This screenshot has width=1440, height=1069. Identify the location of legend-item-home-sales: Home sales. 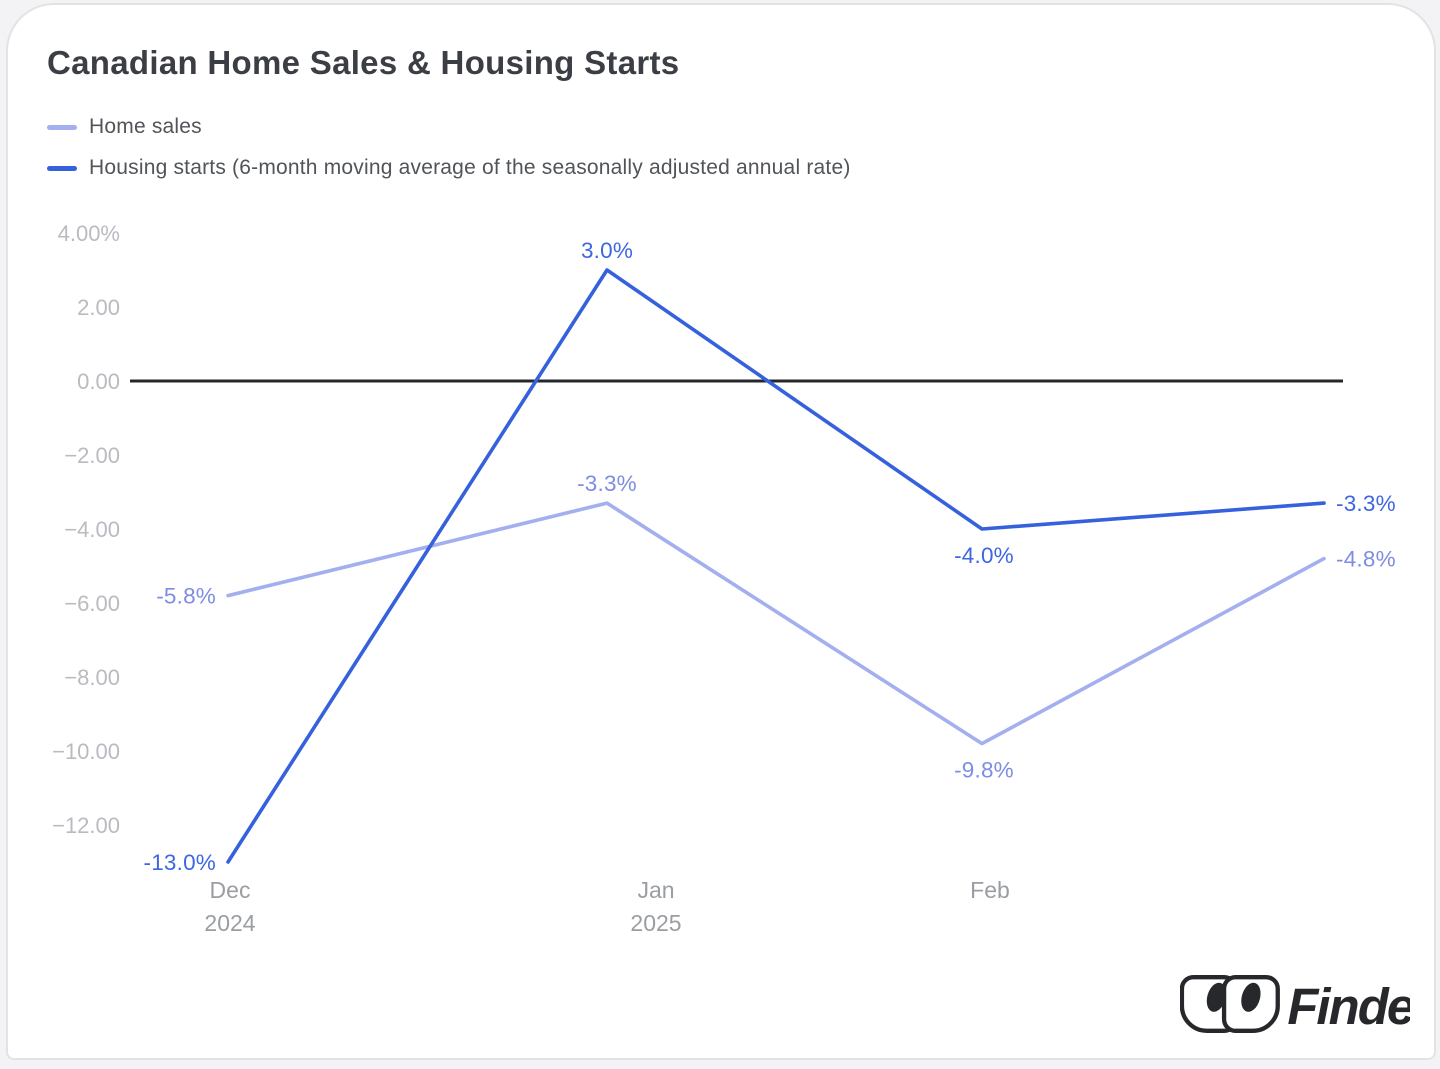
(449, 127).